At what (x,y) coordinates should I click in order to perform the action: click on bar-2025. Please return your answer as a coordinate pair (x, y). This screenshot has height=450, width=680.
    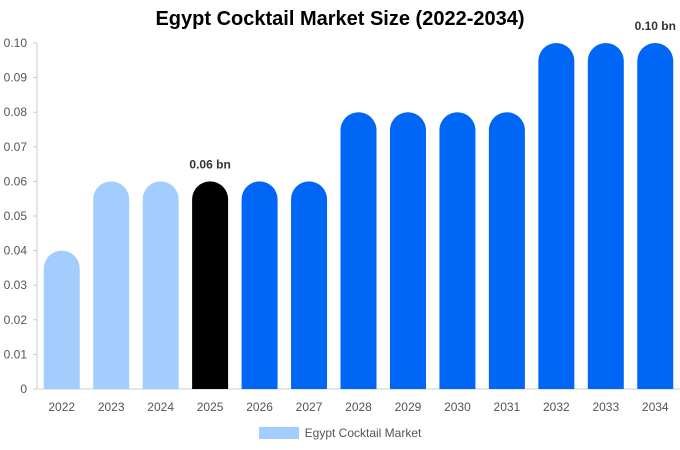
    Looking at the image, I should click on (210, 285).